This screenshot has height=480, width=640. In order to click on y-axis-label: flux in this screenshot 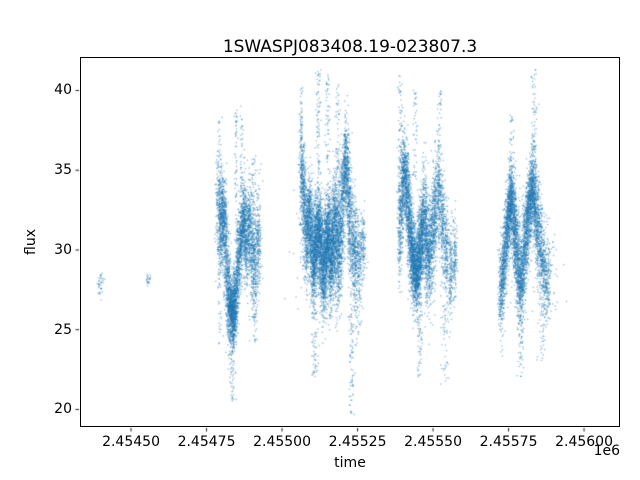, I will do `click(31, 242)`.